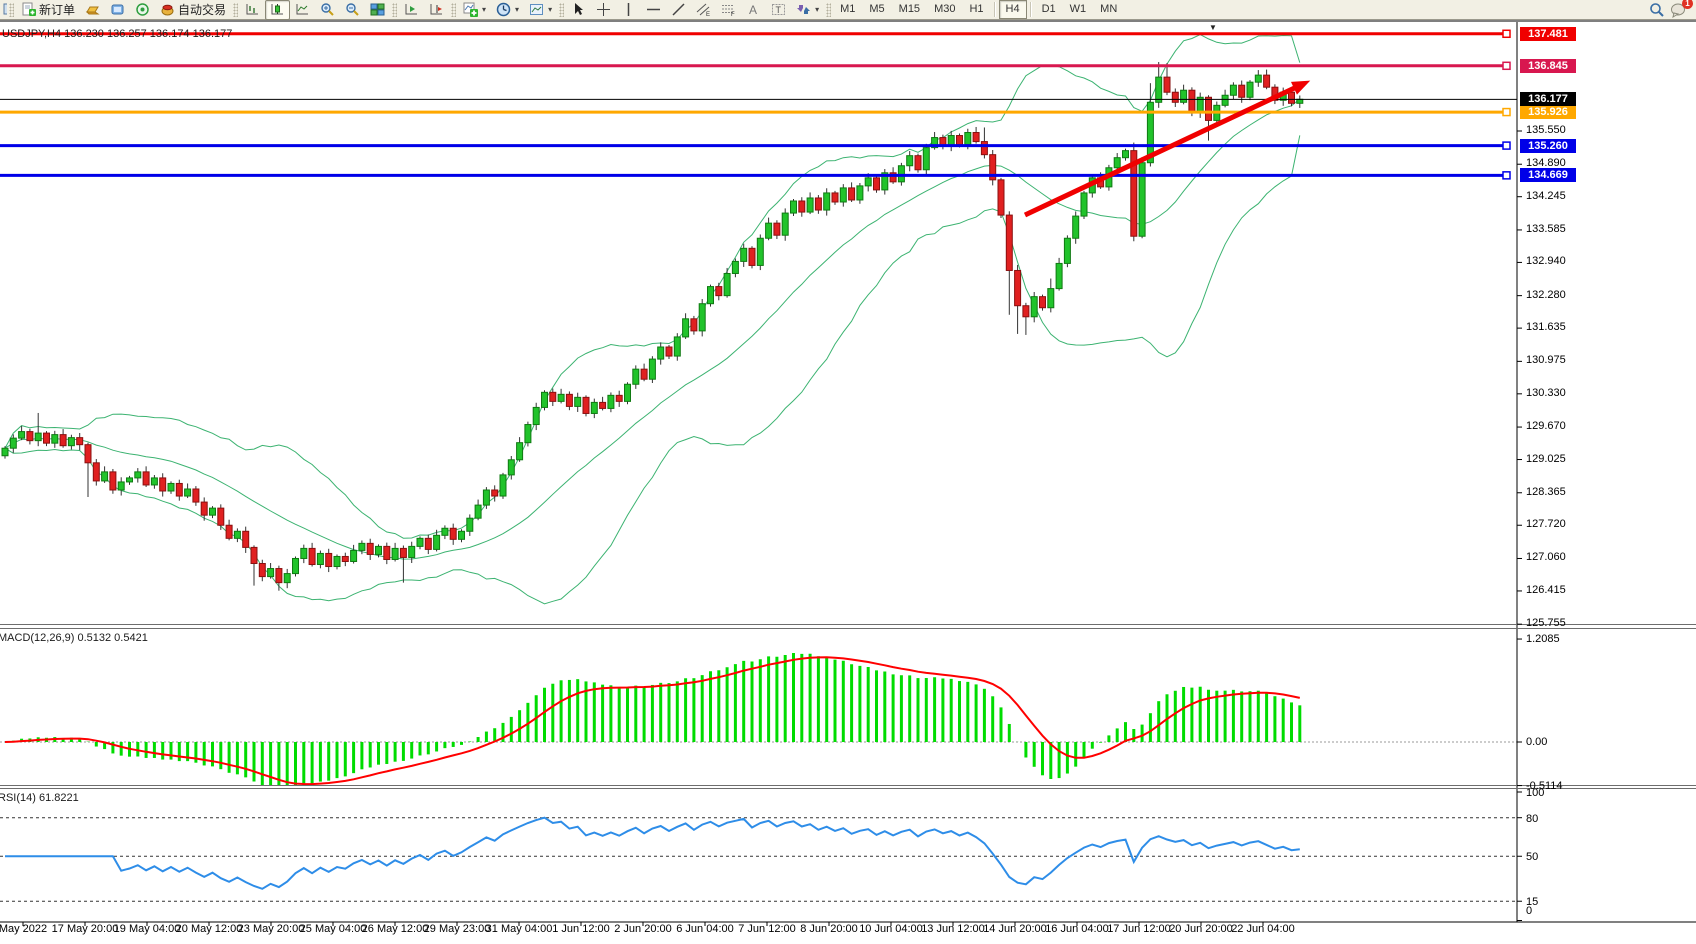 The height and width of the screenshot is (944, 1696). Describe the element at coordinates (1263, 929) in the screenshot. I see `time-axis-label: 22 Jun 04:00` at that location.